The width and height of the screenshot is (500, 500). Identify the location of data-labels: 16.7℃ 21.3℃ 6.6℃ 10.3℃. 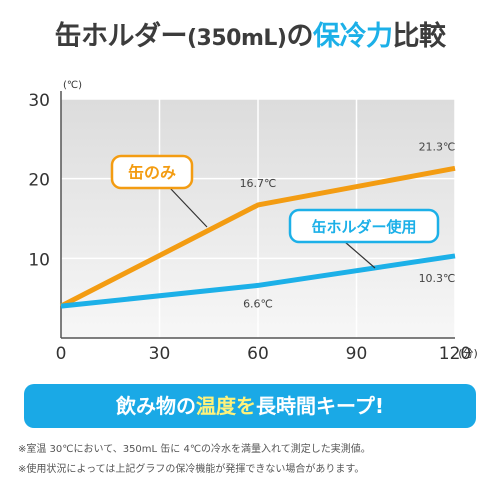
(348, 225).